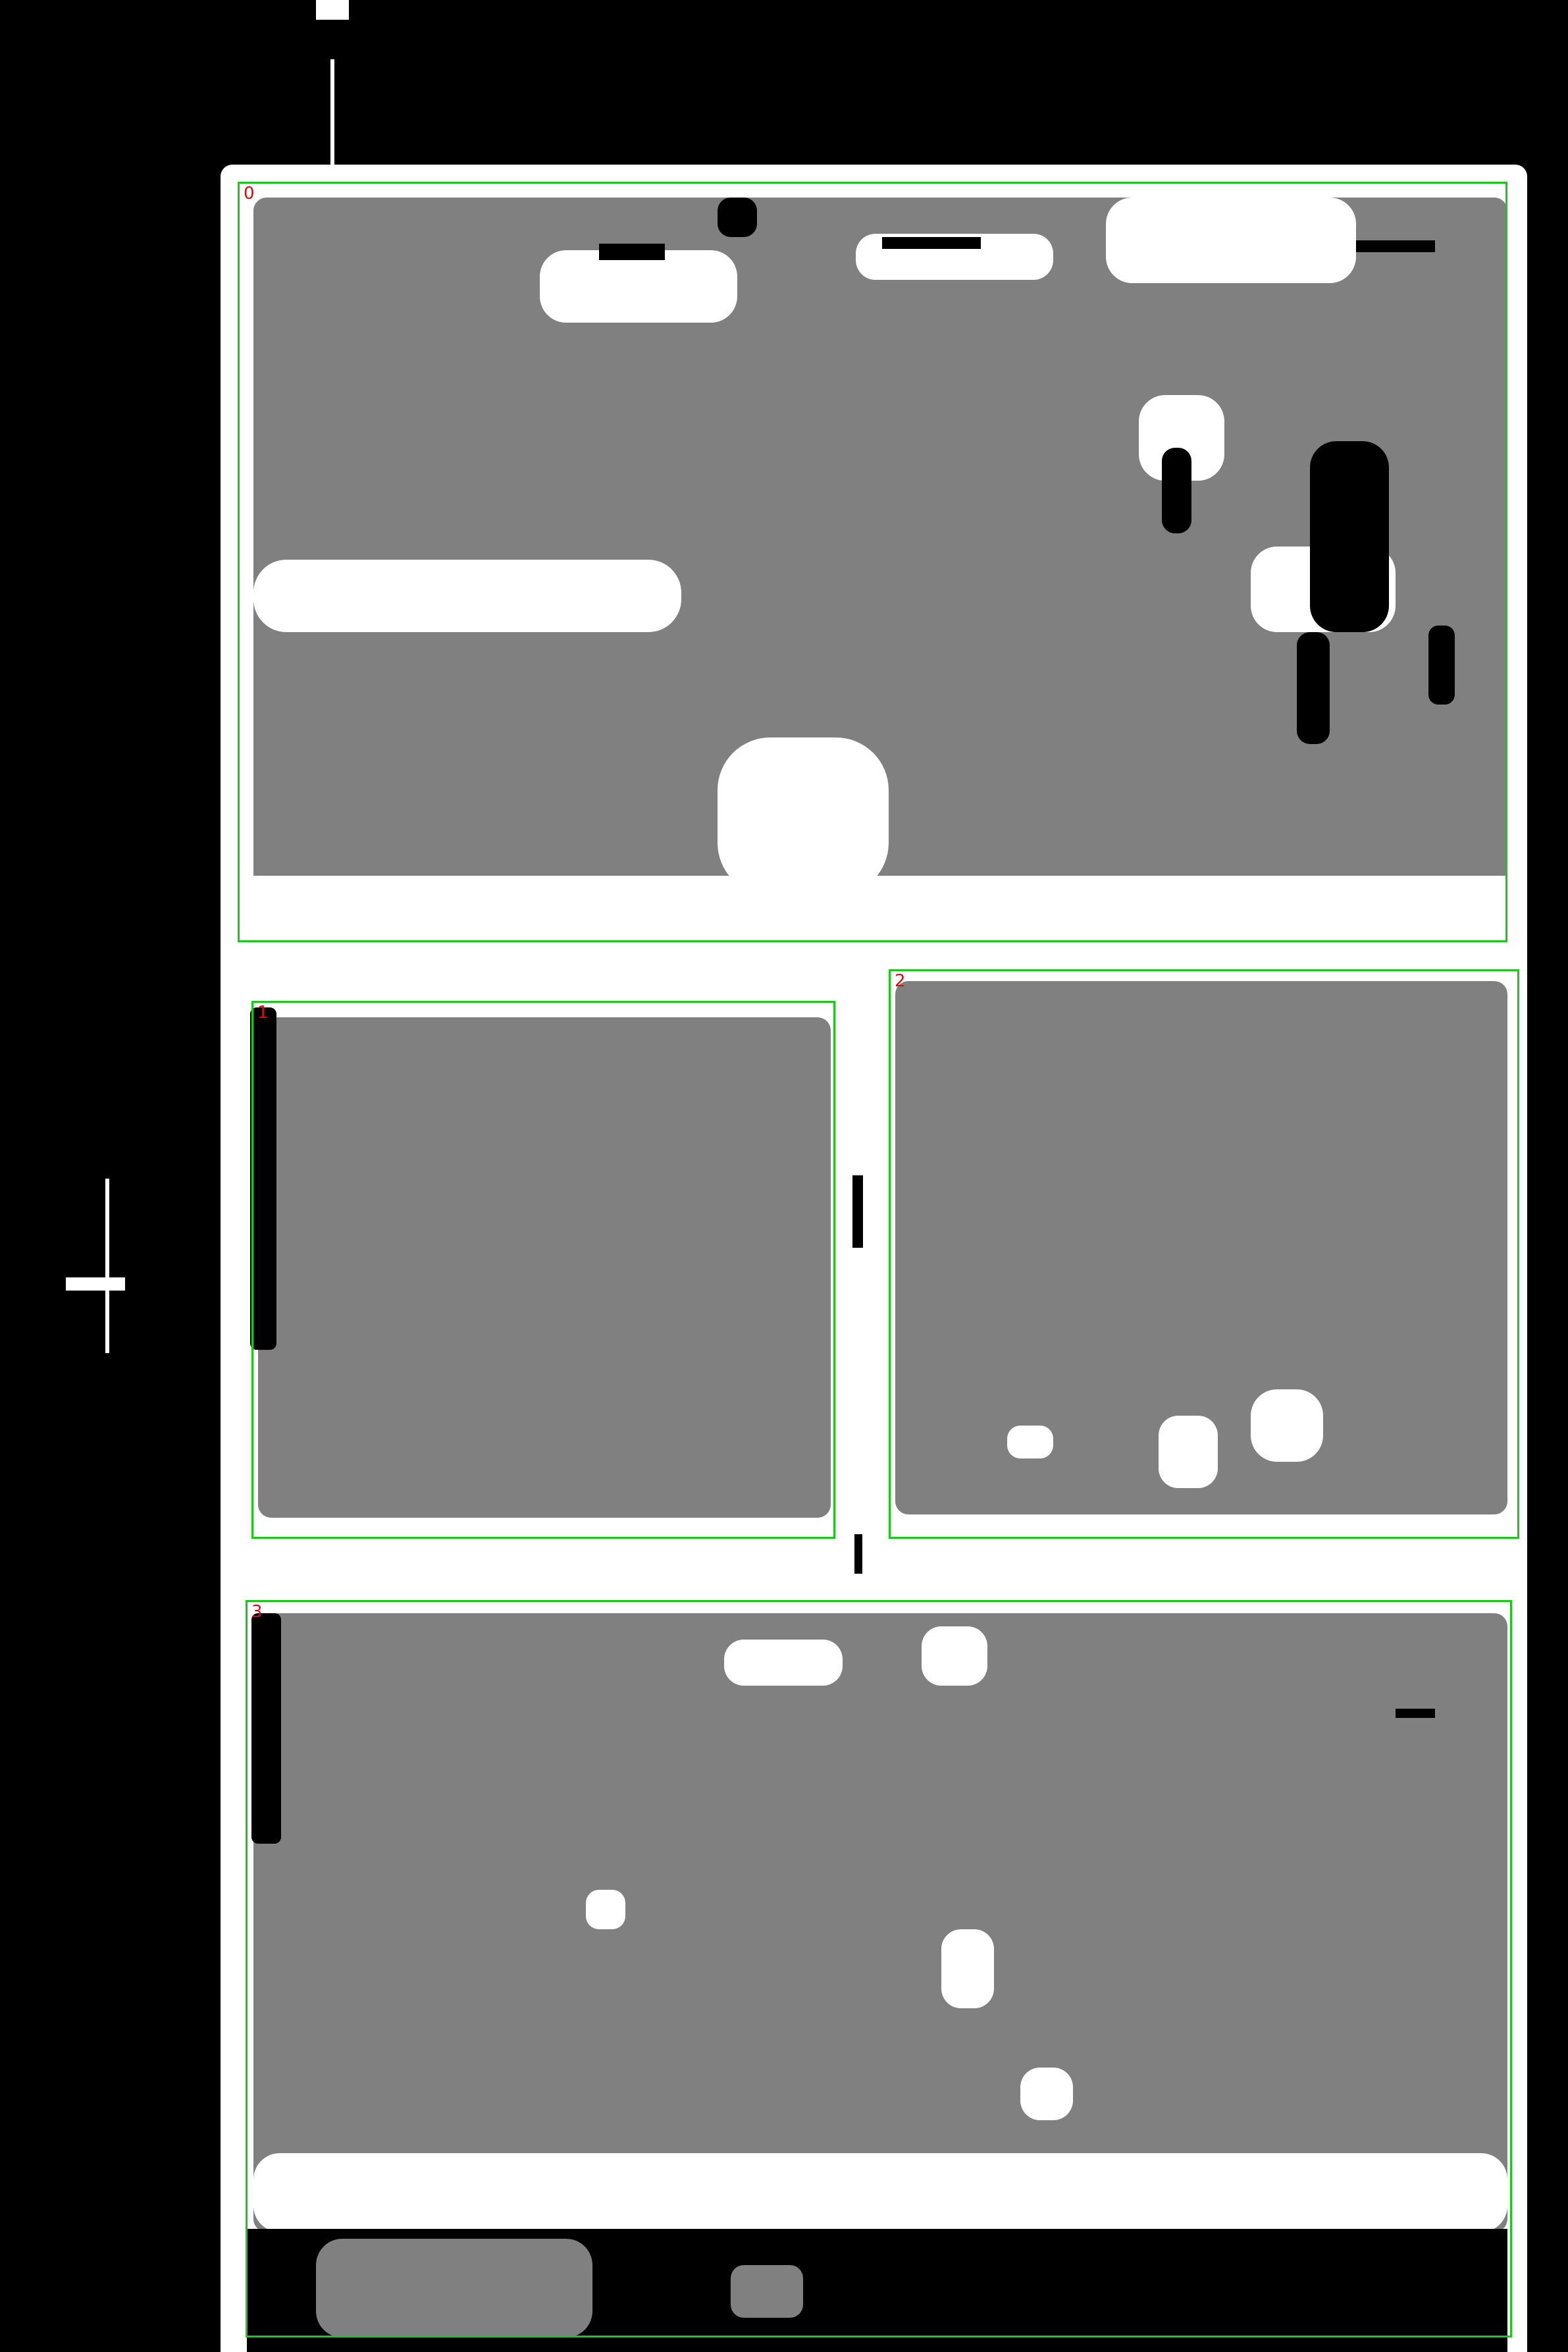  Describe the element at coordinates (250, 193) in the screenshot. I see `bbox-label-0: 0` at that location.